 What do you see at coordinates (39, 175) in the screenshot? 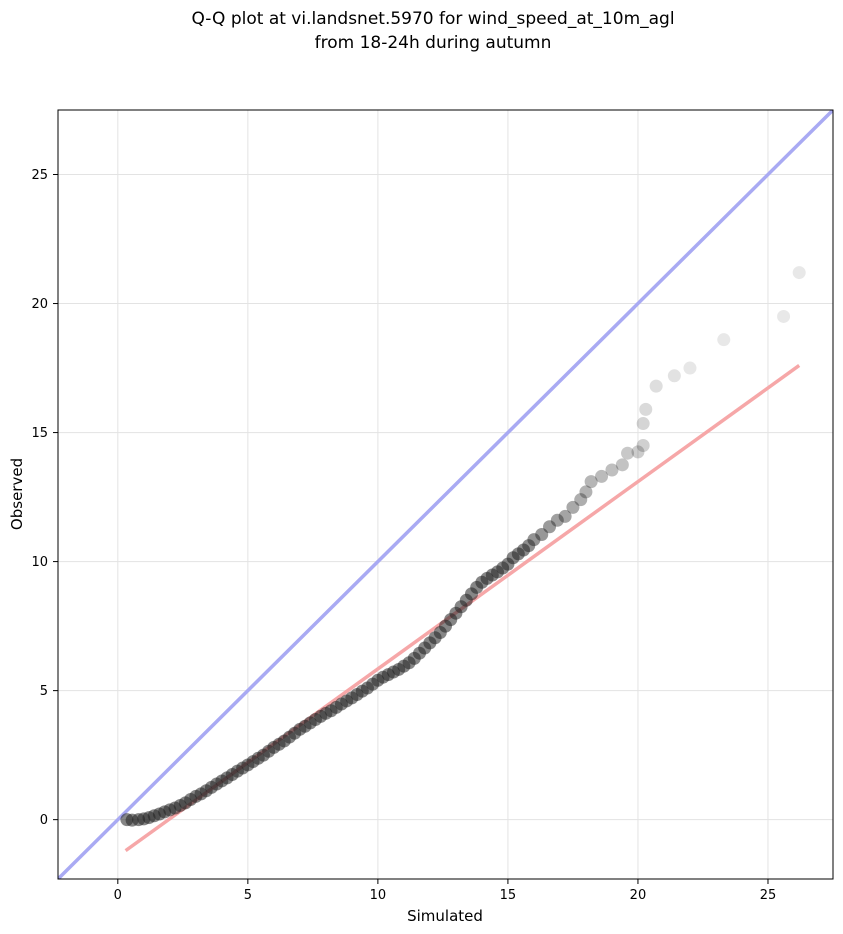
I see `y-tick-label-5: 25` at bounding box center [39, 175].